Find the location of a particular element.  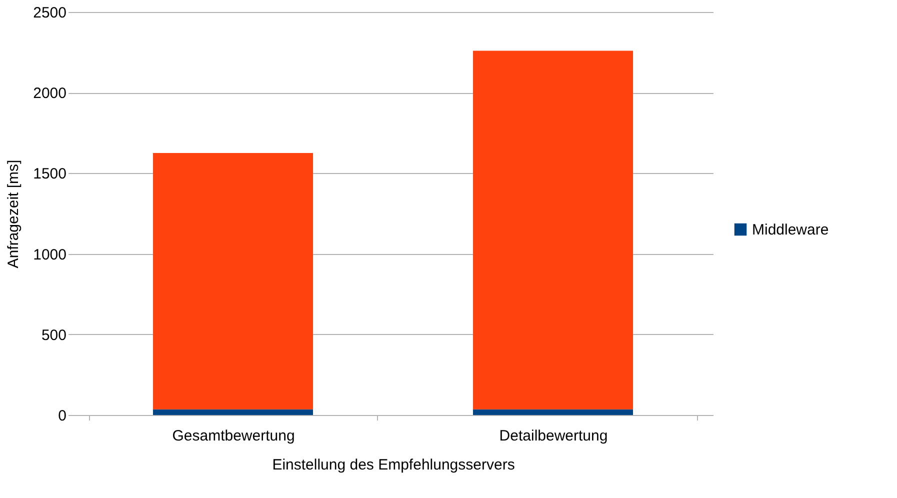

legend-label: Middleware is located at coordinates (790, 230).